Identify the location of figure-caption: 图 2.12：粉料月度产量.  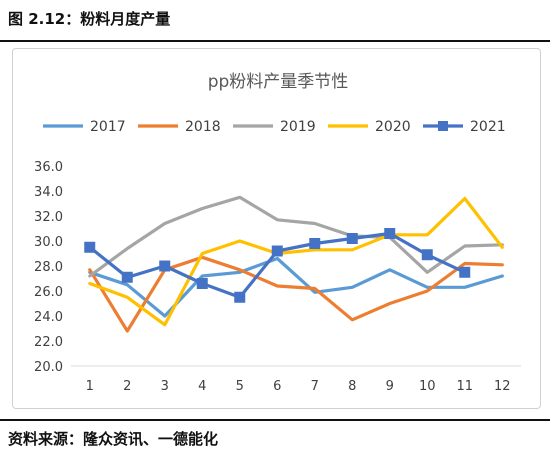
(89, 19).